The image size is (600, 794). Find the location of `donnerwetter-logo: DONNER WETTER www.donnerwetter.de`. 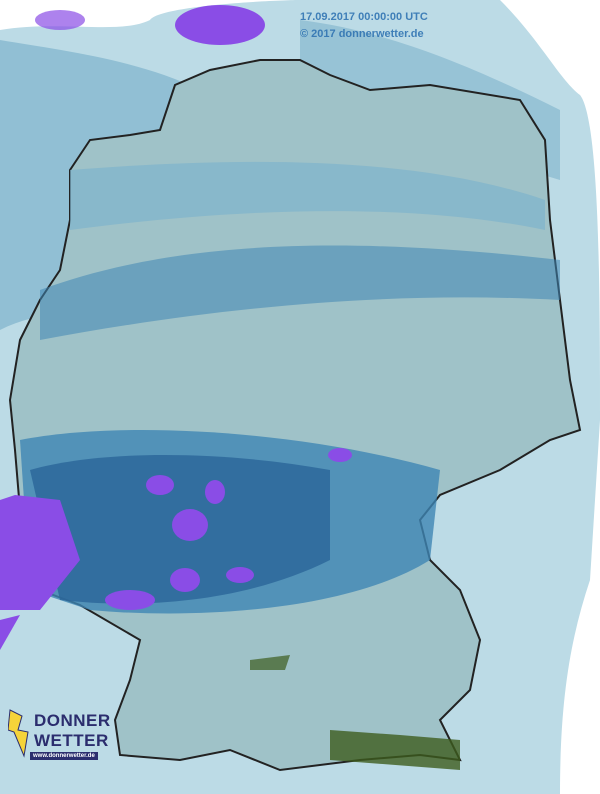

donnerwetter-logo: DONNER WETTER www.donnerwetter.de is located at coordinates (59, 737).